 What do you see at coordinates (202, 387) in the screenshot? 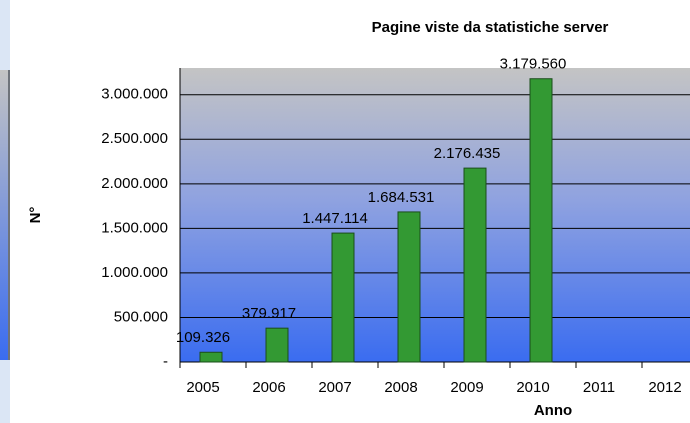
I see `x-tick-label: 2005` at bounding box center [202, 387].